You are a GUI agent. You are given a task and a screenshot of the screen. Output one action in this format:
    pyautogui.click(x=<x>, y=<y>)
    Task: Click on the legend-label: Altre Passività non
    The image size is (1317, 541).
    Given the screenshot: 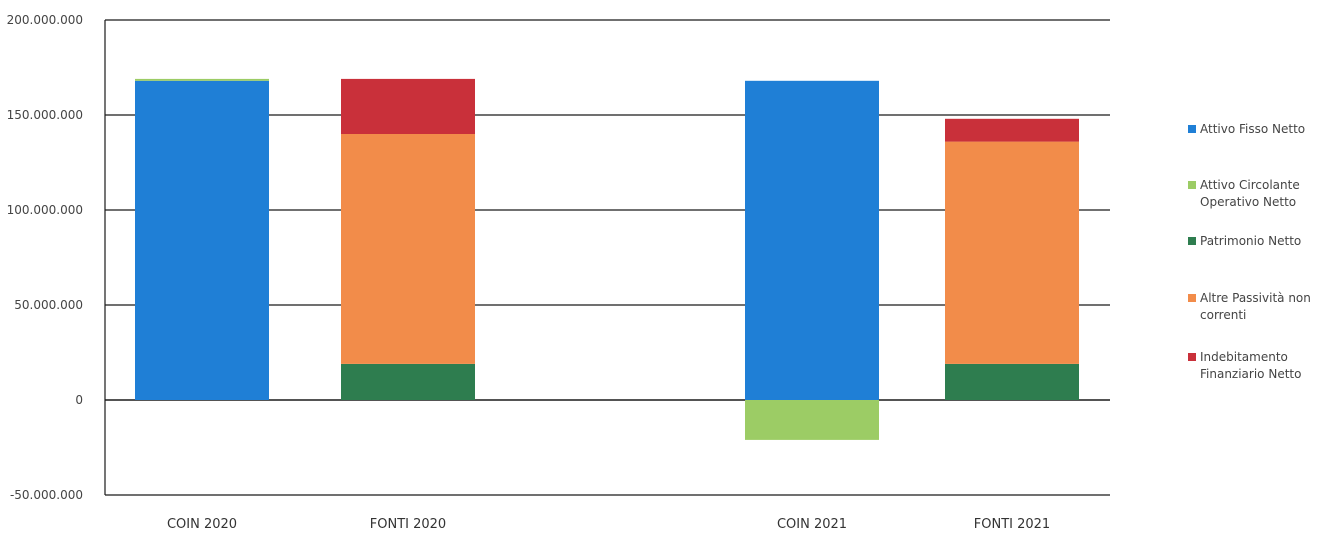 What is the action you would take?
    pyautogui.click(x=1255, y=298)
    